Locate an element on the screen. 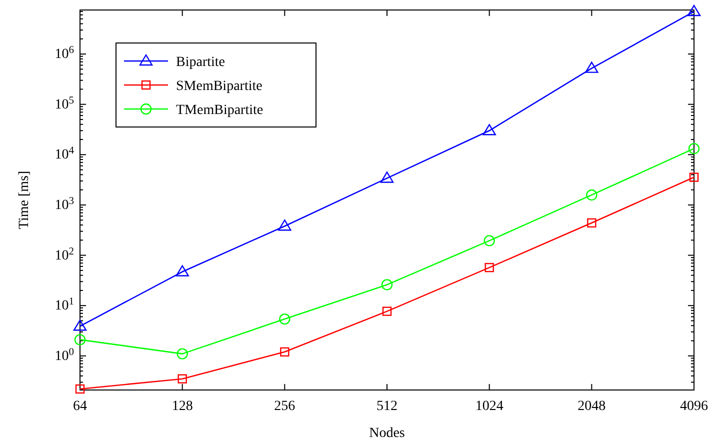 The width and height of the screenshot is (711, 443). x-tick-label: 128 is located at coordinates (182, 406).